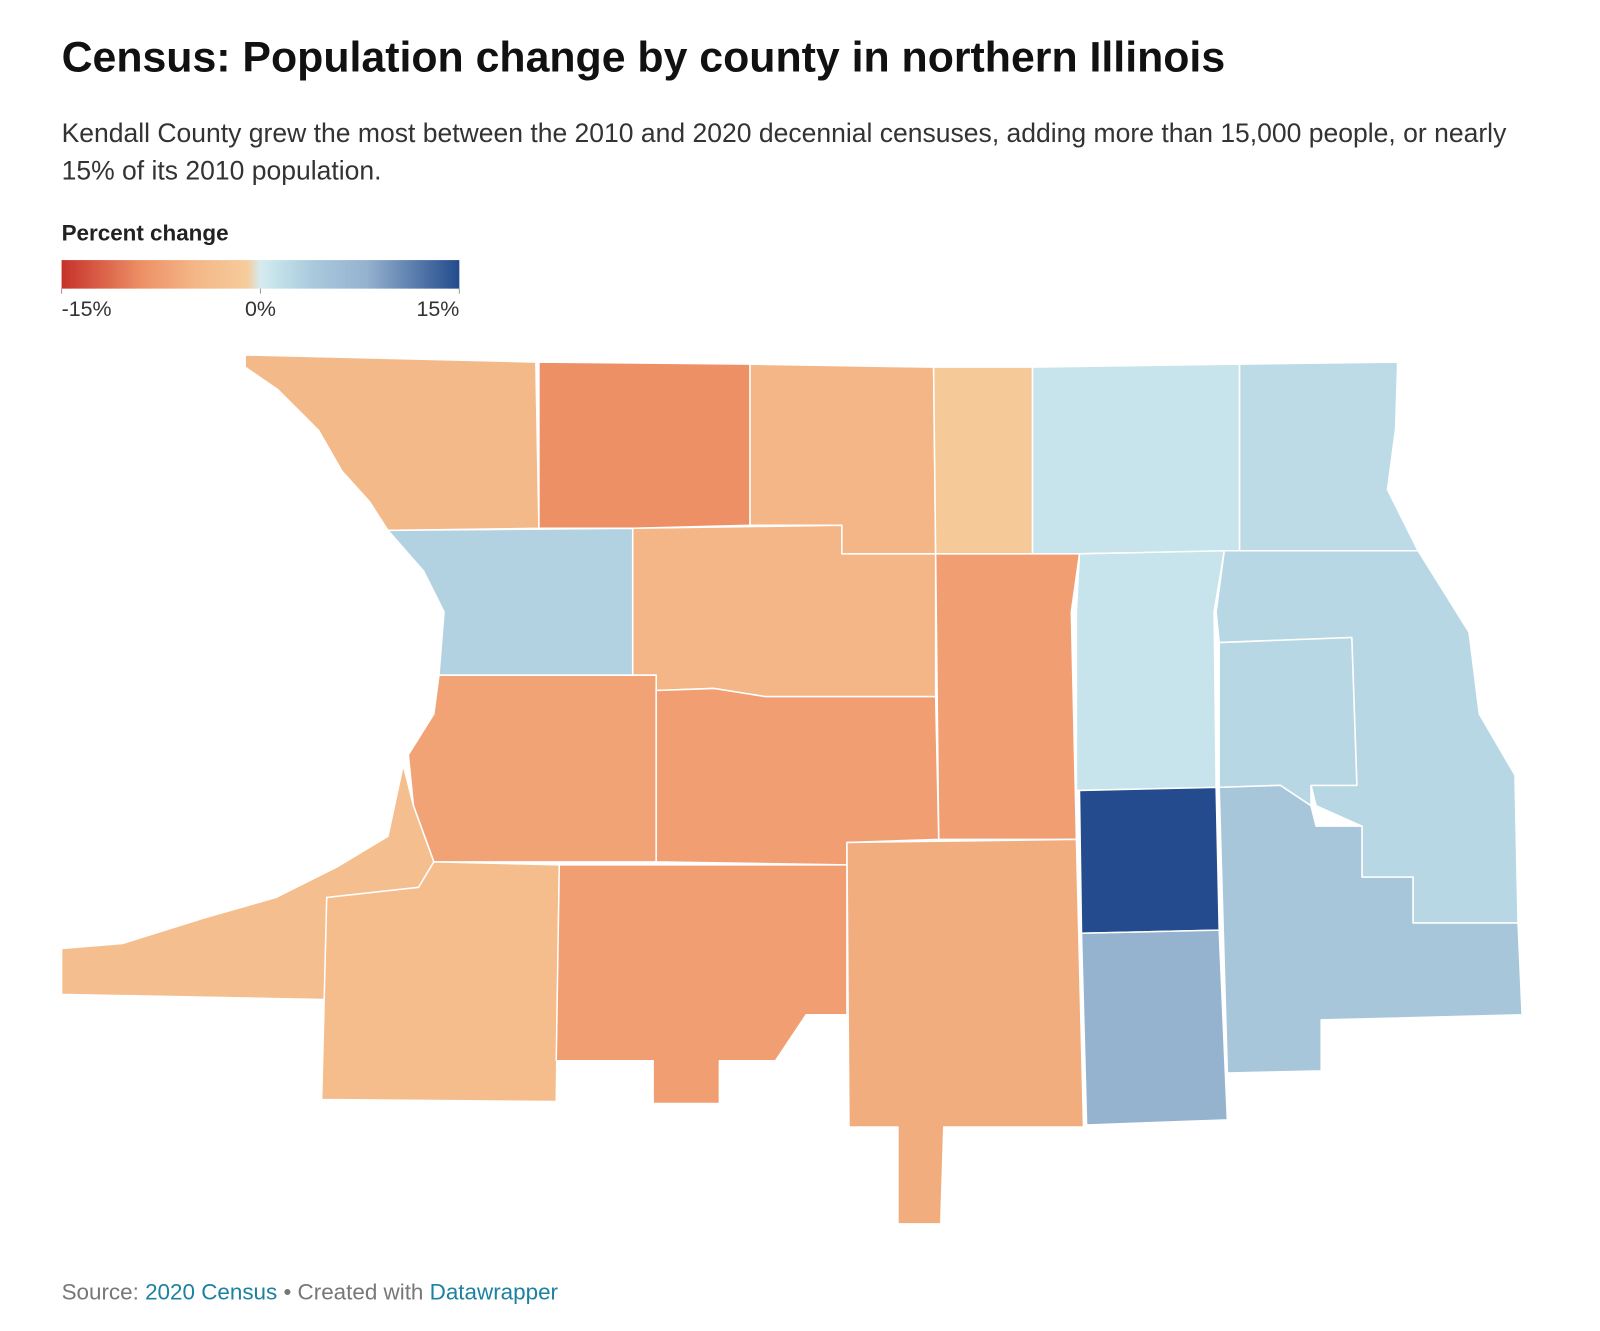 Image resolution: width=1600 pixels, height=1331 pixels. I want to click on separator: • Created with, so click(353, 1291).